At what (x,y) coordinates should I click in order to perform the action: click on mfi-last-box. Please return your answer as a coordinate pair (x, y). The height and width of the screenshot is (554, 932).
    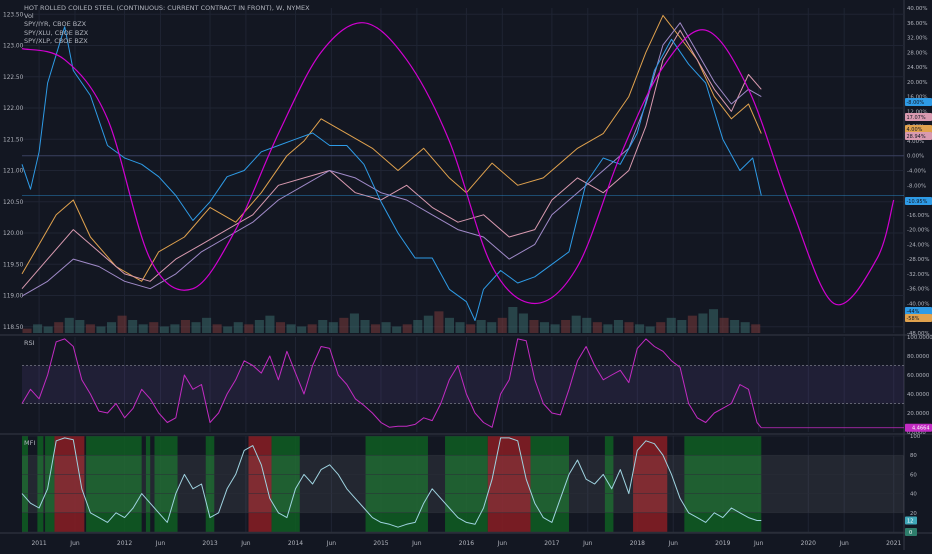
    Looking at the image, I should click on (911, 520).